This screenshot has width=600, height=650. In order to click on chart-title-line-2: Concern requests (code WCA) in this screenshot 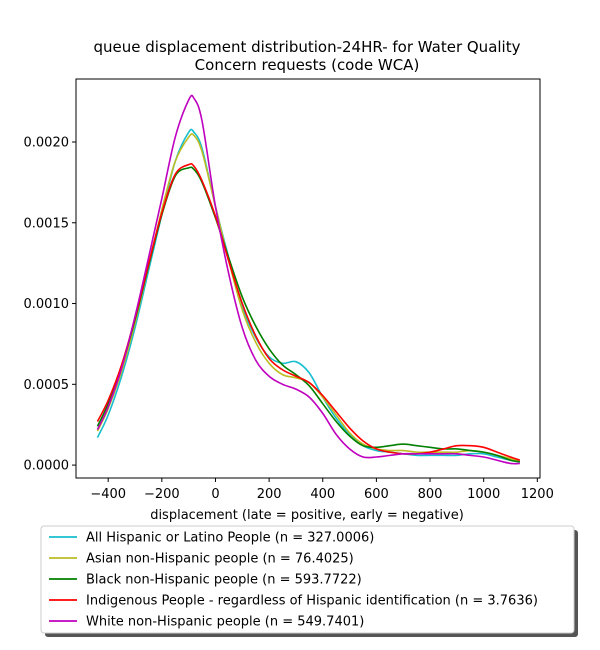, I will do `click(307, 65)`.